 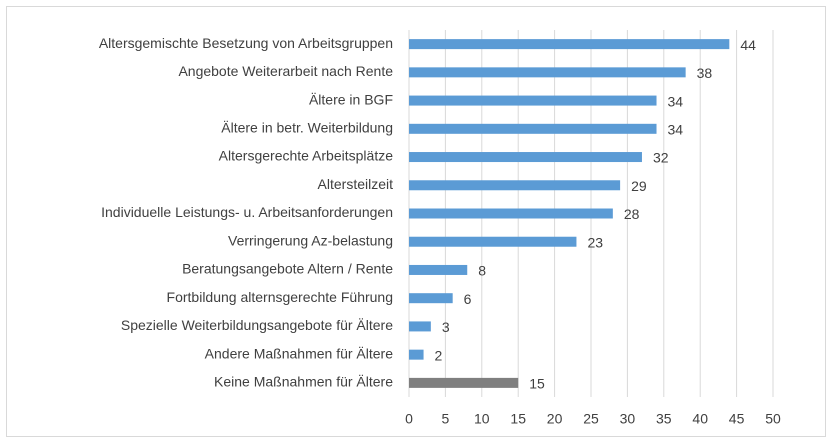 What do you see at coordinates (661, 158) in the screenshot?
I see `data-label: 32` at bounding box center [661, 158].